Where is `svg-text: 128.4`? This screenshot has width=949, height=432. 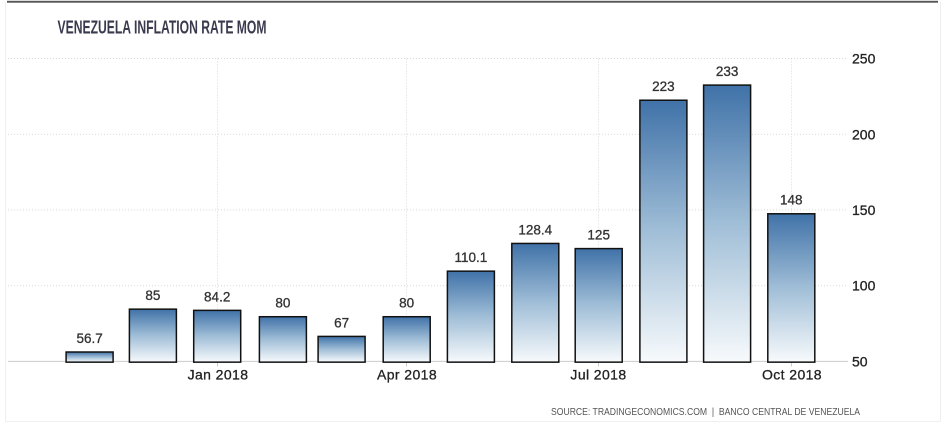
svg-text: 128.4 is located at coordinates (535, 229).